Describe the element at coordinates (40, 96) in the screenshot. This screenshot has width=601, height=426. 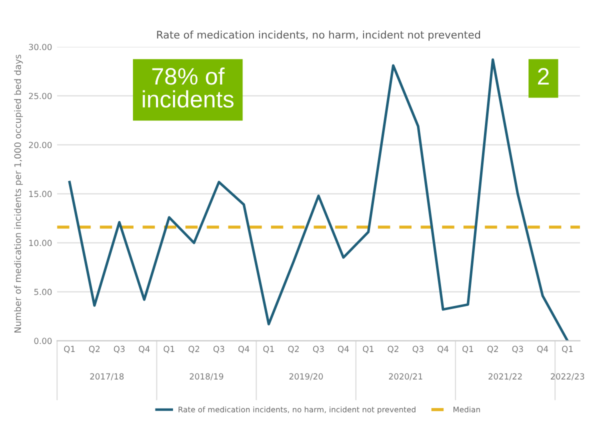
I see `y-tick-label: 25.00` at that location.